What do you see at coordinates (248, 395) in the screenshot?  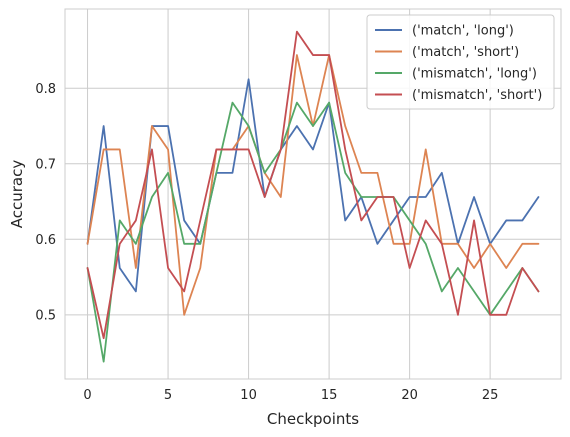 I see `x-tick-label: 10` at bounding box center [248, 395].